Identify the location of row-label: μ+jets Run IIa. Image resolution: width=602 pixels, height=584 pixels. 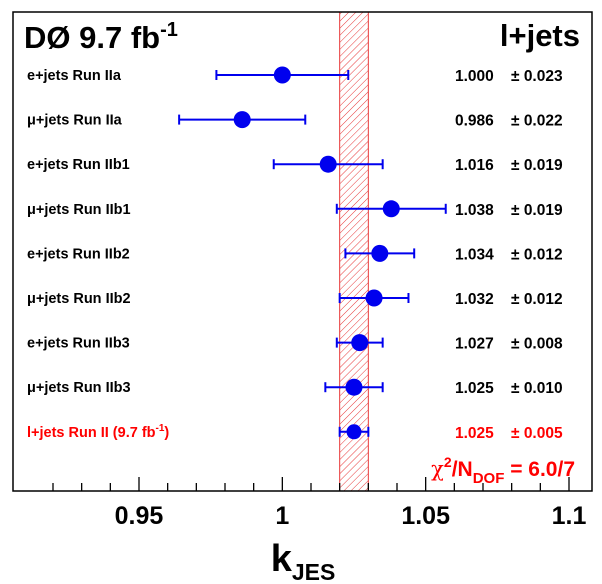
(75, 121).